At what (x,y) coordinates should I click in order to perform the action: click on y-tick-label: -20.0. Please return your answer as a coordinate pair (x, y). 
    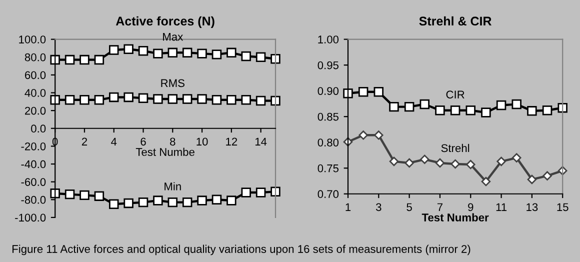
    Looking at the image, I should click on (33, 146).